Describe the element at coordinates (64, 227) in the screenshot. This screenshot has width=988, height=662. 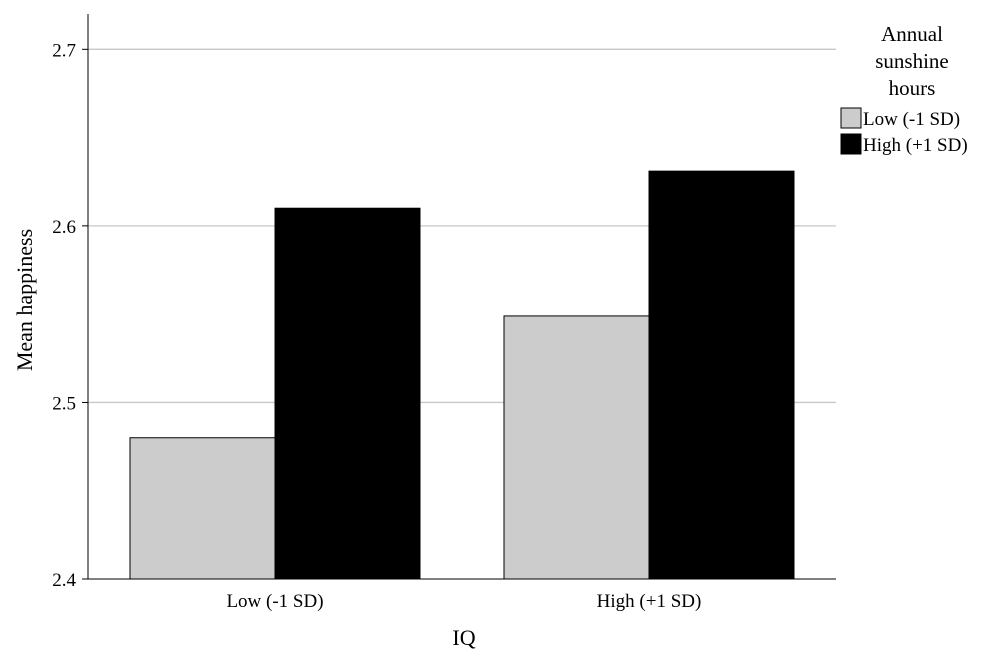
I see `y-tick-label: 2.6` at that location.